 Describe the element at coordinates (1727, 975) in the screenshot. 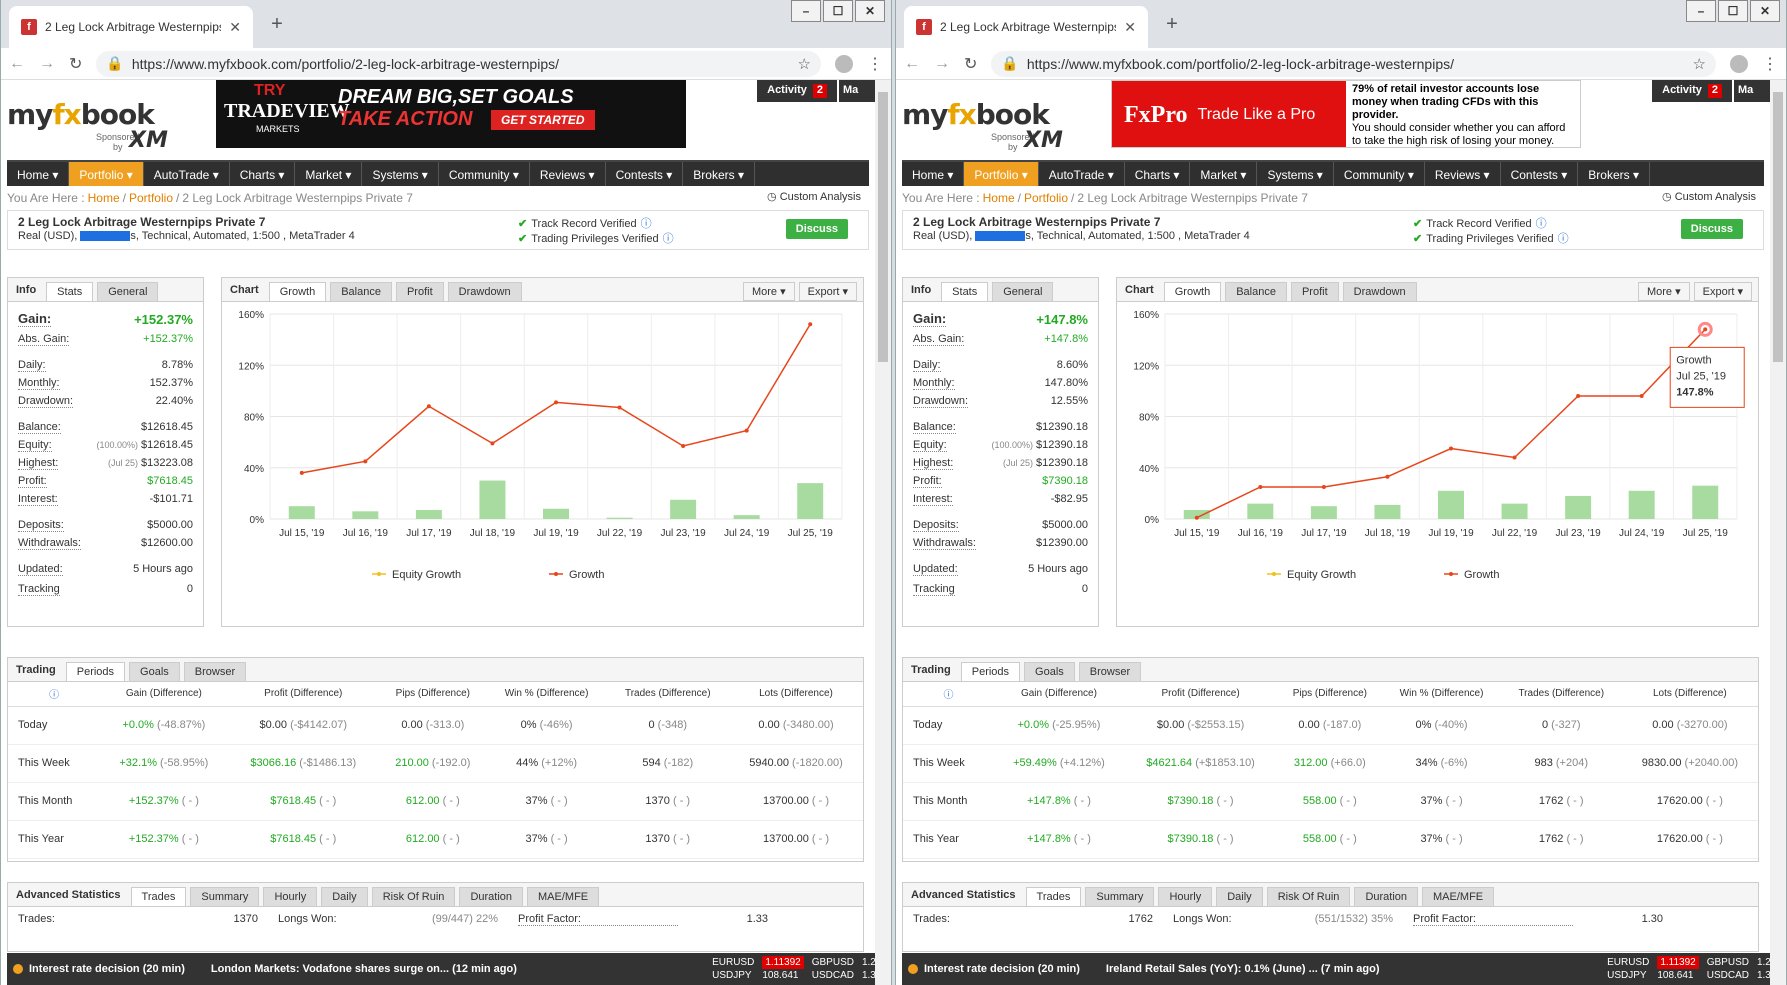

I see `q-usdcad: USDCAD` at that location.